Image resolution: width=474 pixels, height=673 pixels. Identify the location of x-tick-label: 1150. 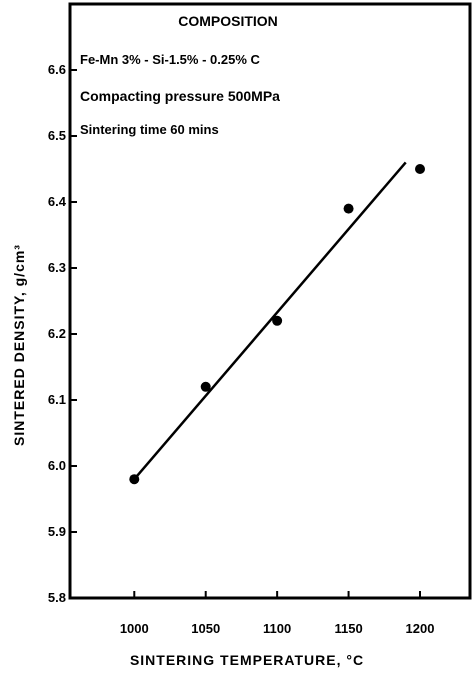
(348, 628).